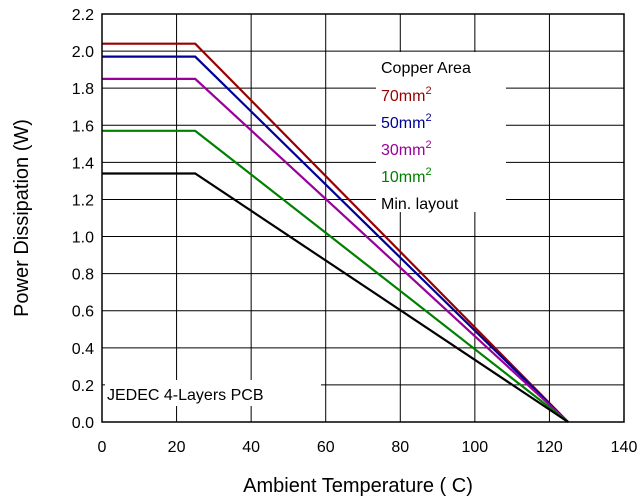  I want to click on x-tick-label: 140, so click(624, 447).